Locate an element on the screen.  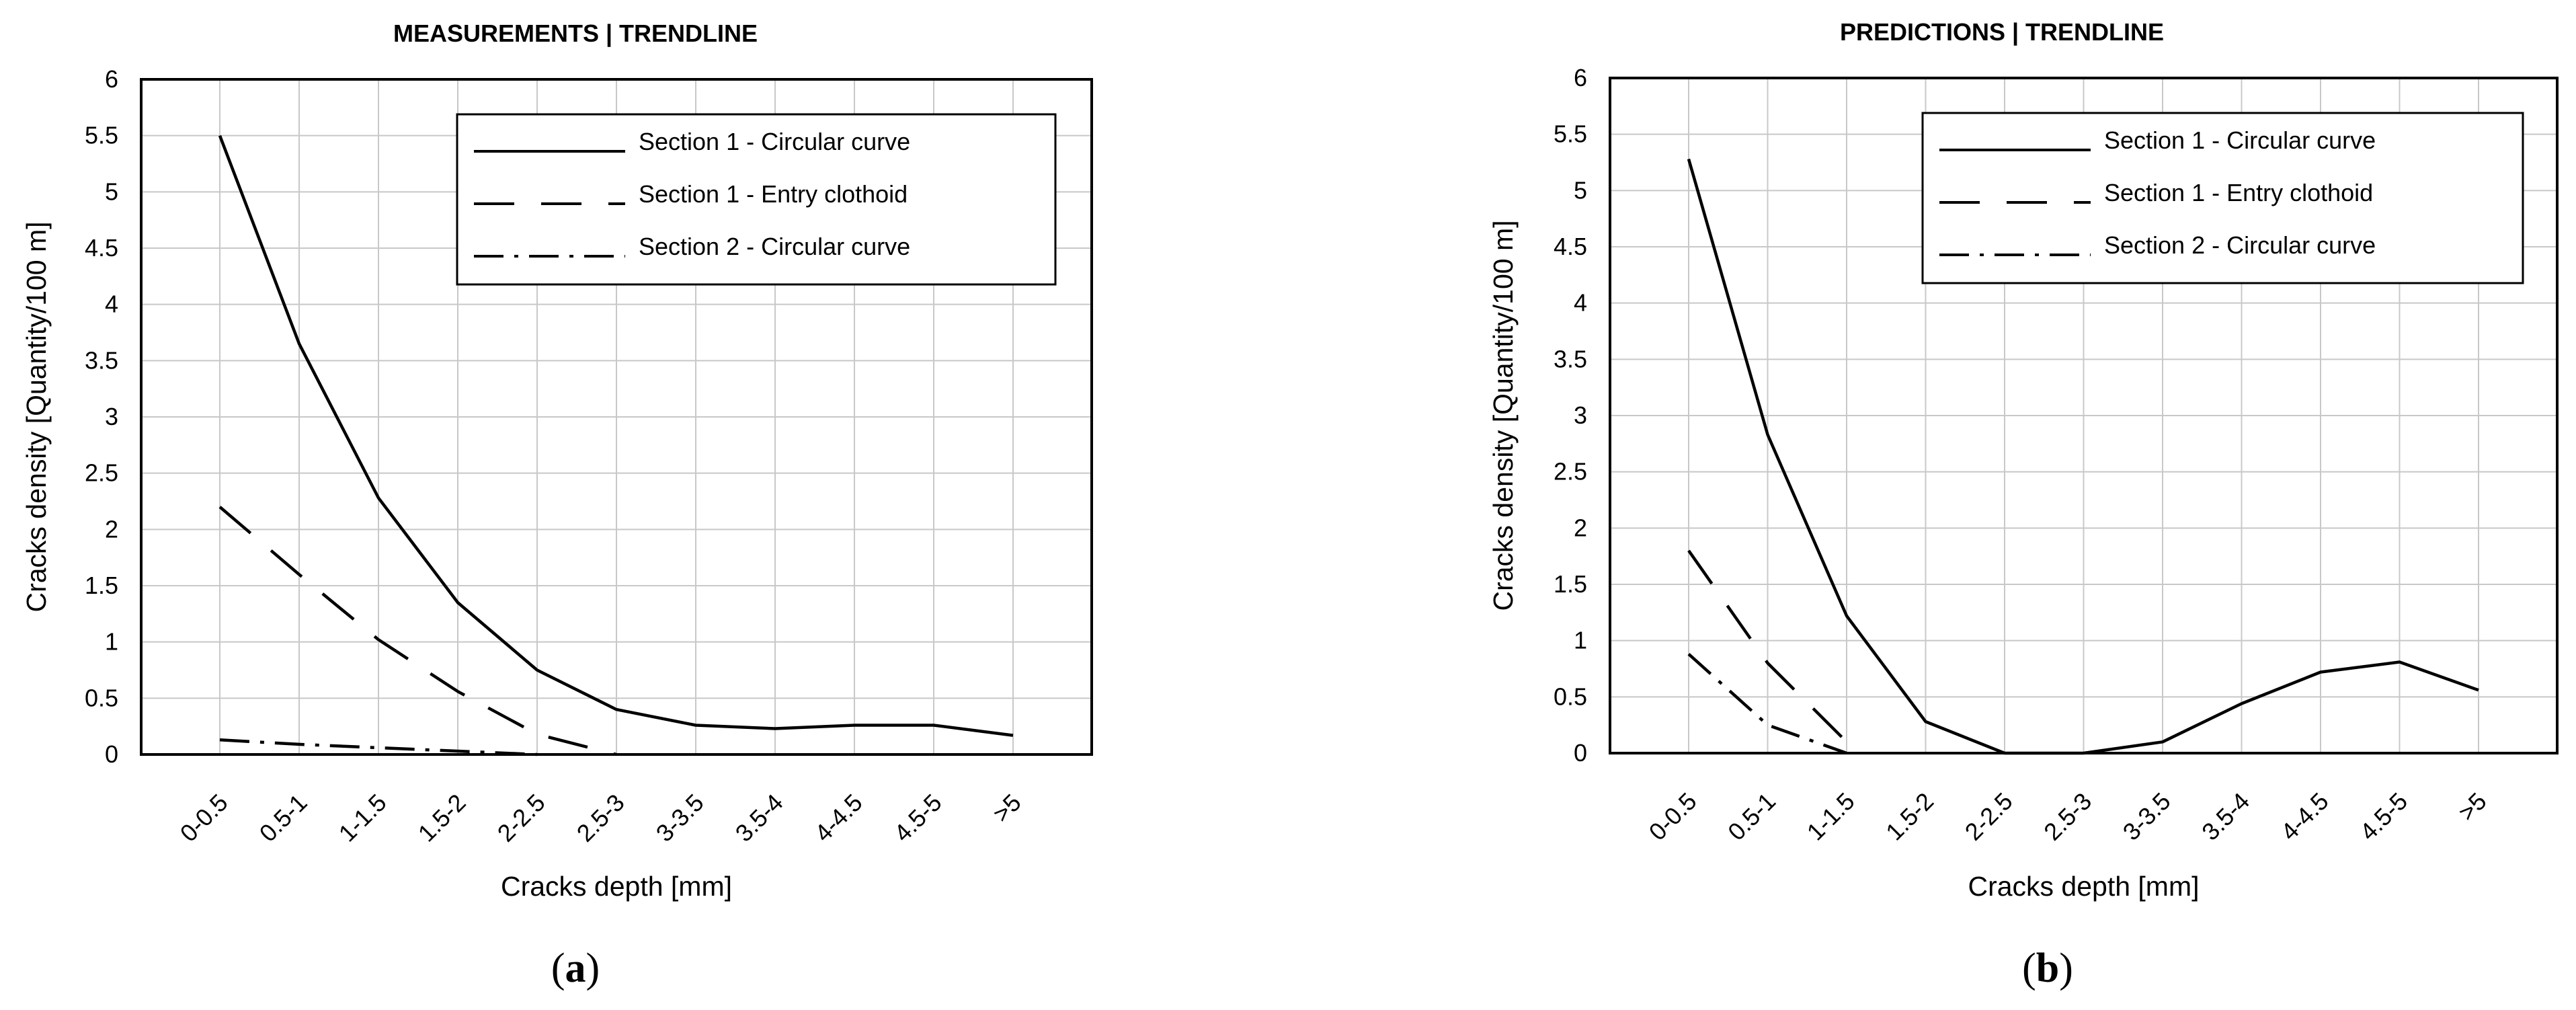
panel-label: (b) is located at coordinates (2047, 968).